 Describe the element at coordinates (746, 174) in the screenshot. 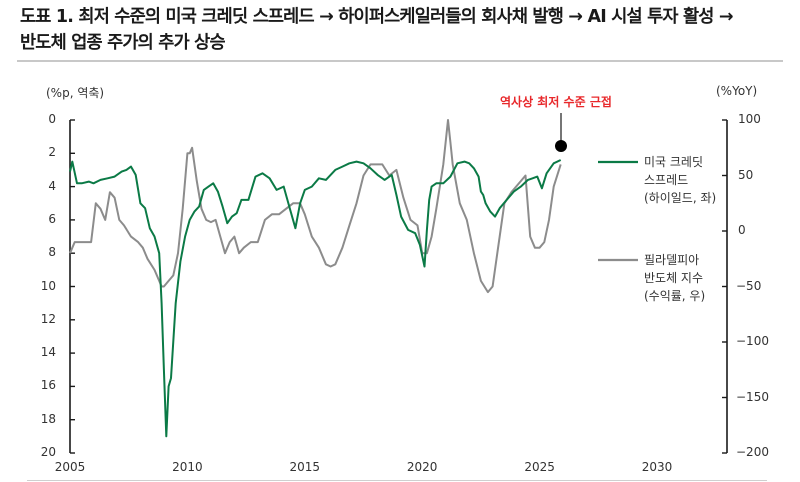

I see `right-tick-label: 50` at that location.